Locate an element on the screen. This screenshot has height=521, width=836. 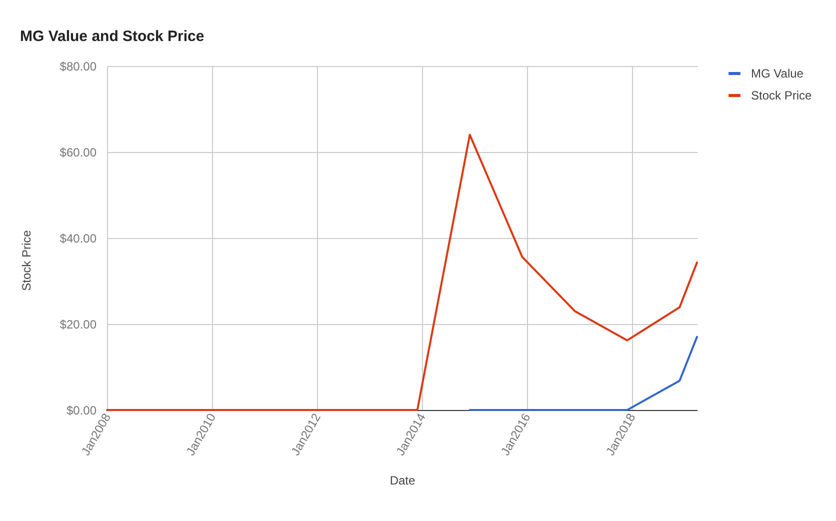
legend-label: Stock Price is located at coordinates (781, 95).